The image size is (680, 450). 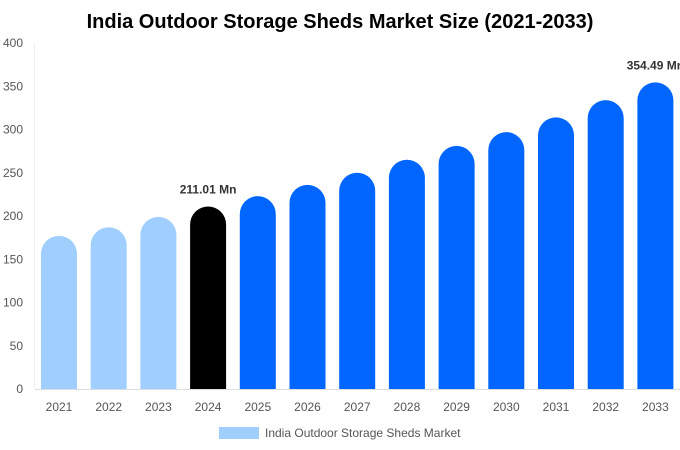 What do you see at coordinates (13, 303) in the screenshot?
I see `y-tick-label: 100` at bounding box center [13, 303].